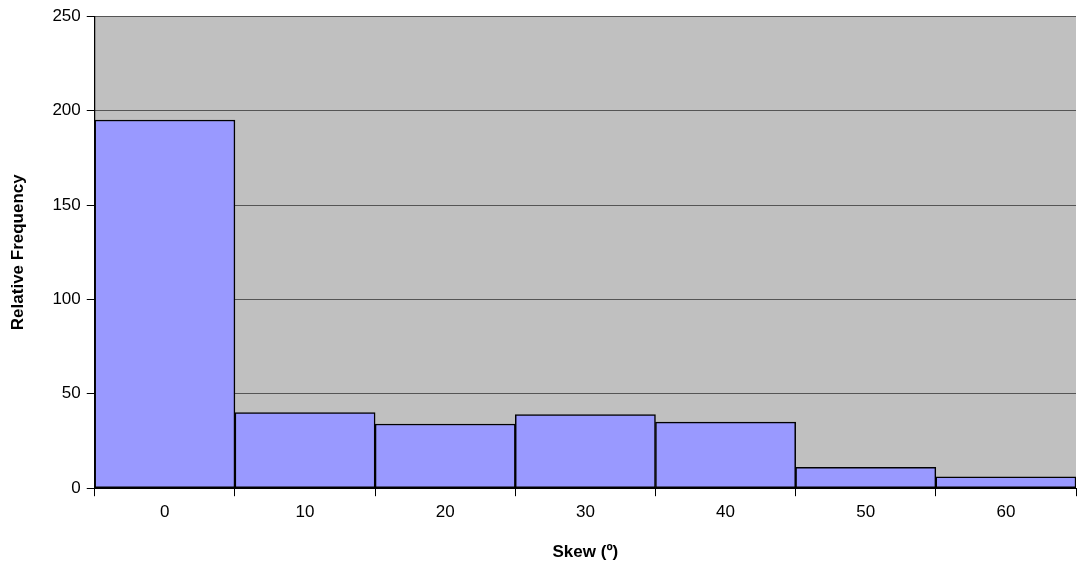 Image resolution: width=1078 pixels, height=575 pixels. What do you see at coordinates (726, 512) in the screenshot?
I see `x-tick-label: 40` at bounding box center [726, 512].